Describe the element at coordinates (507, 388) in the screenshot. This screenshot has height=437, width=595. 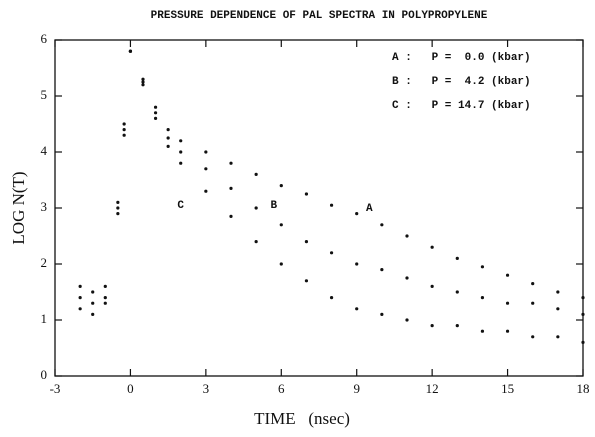
I see `x-tick-label: 15` at that location.